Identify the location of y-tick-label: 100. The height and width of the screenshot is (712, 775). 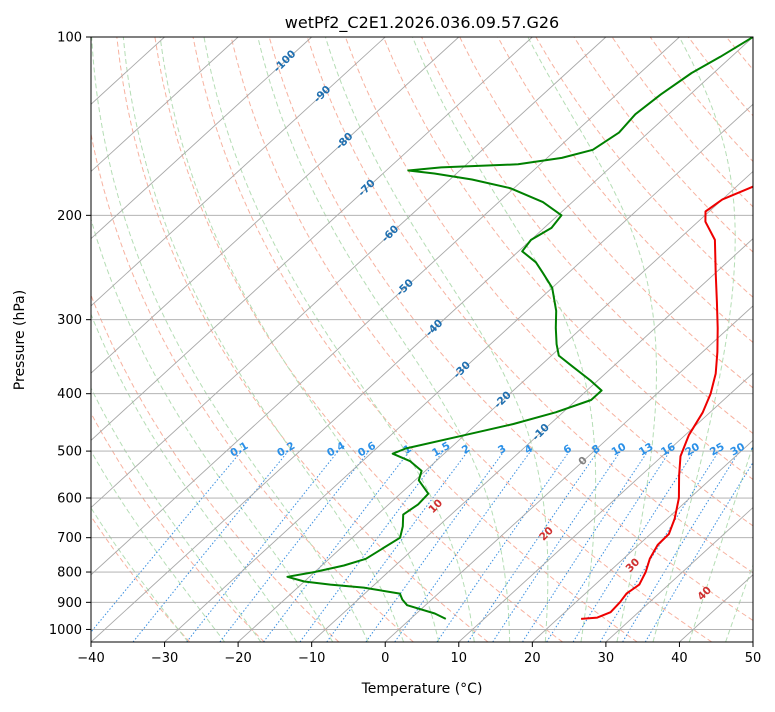
(69, 38).